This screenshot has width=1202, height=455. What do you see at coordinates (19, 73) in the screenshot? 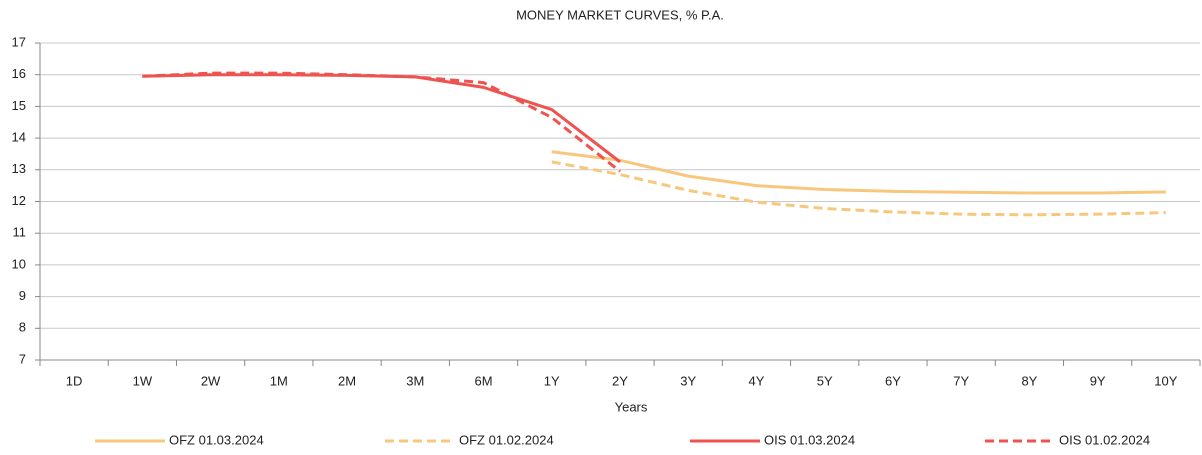
I see `y-tick-label: 16` at bounding box center [19, 73].